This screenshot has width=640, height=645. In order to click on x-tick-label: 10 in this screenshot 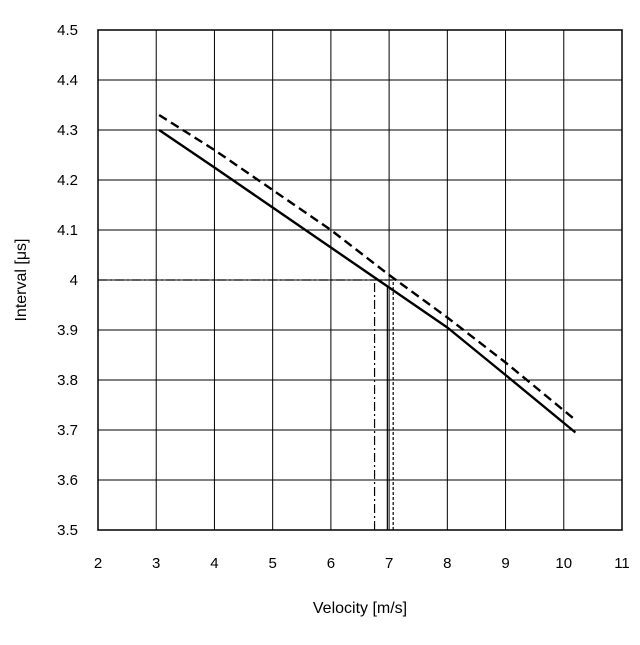, I will do `click(563, 563)`.